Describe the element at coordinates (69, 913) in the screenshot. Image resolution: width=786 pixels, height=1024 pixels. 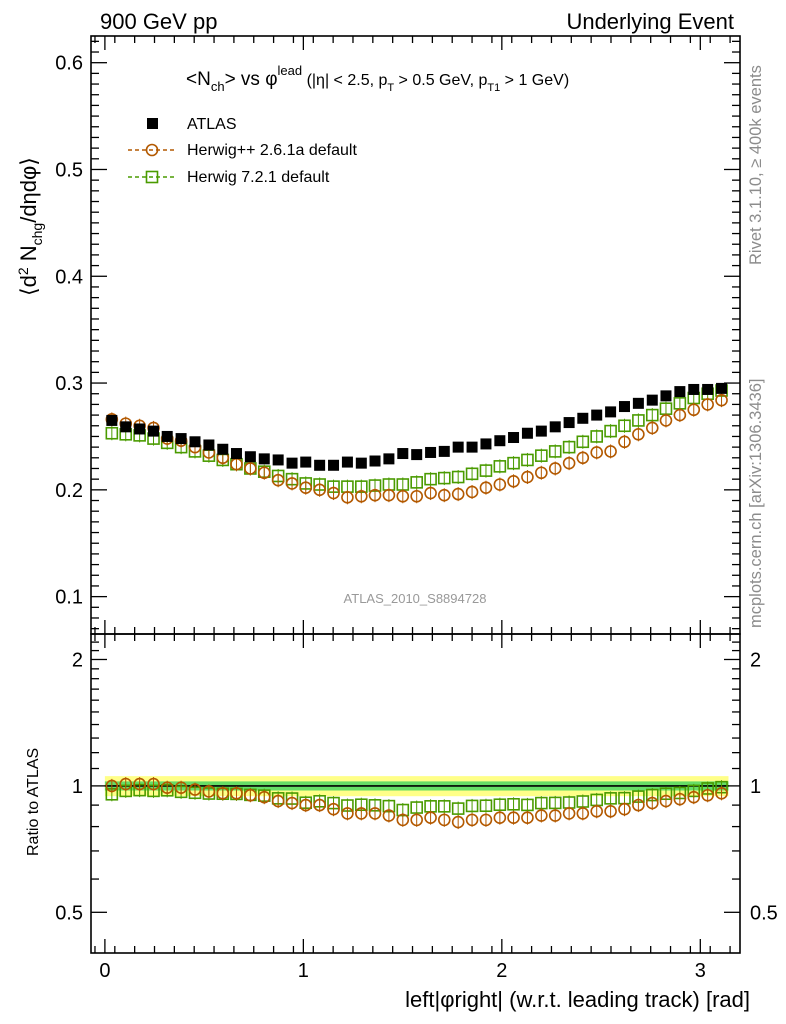
I see `ratio-y-tick-label-left: 0.5` at that location.